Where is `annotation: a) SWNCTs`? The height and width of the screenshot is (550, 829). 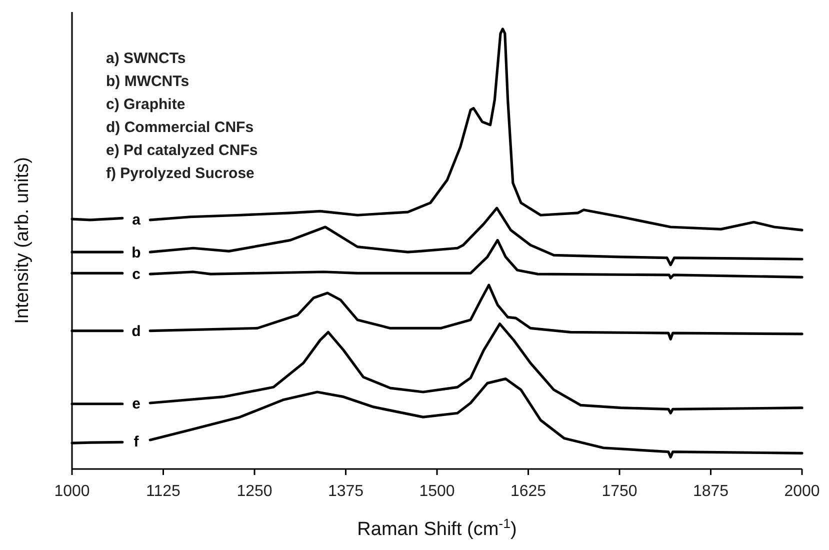 annotation: a) SWNCTs is located at coordinates (146, 58).